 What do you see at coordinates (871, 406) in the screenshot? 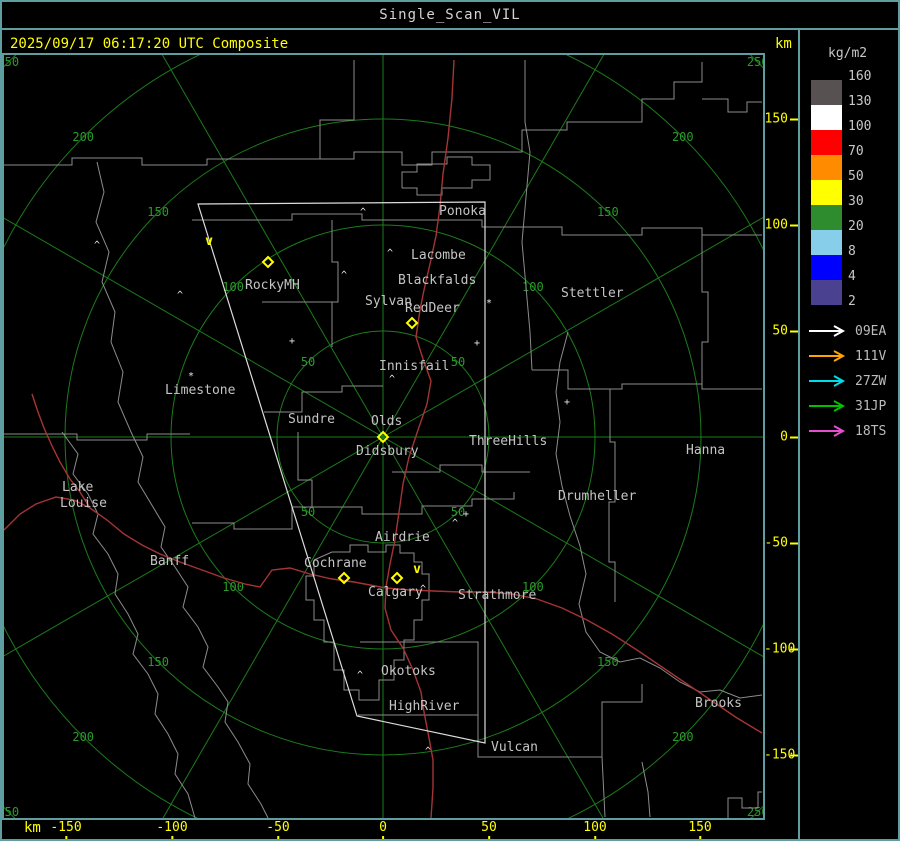
I see `radar-site-id: 31JP` at bounding box center [871, 406].